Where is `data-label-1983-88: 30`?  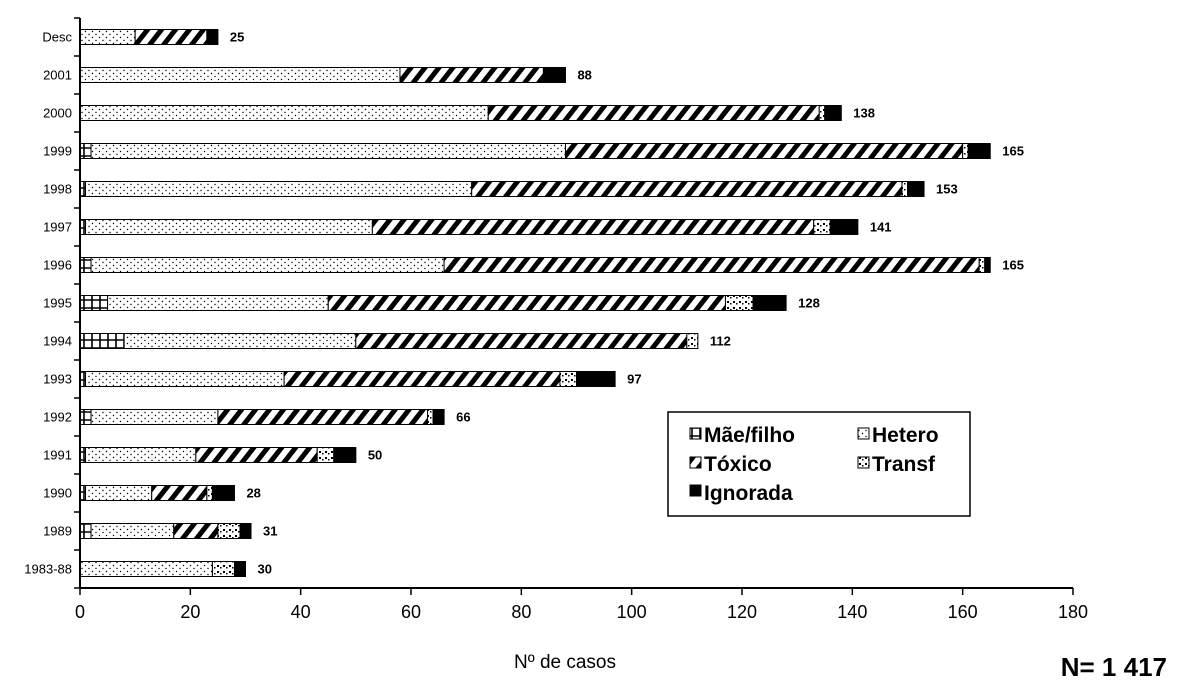
data-label-1983-88: 30 is located at coordinates (265, 569).